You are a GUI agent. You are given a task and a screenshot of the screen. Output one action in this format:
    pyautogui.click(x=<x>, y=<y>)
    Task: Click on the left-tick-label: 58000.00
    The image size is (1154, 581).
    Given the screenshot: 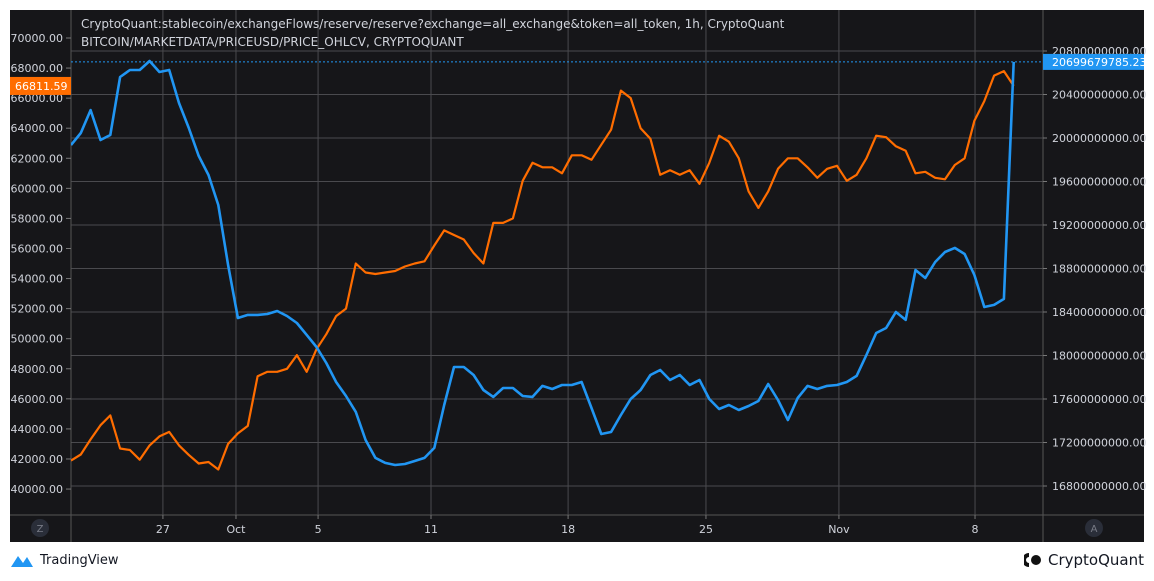 What is the action you would take?
    pyautogui.click(x=37, y=218)
    